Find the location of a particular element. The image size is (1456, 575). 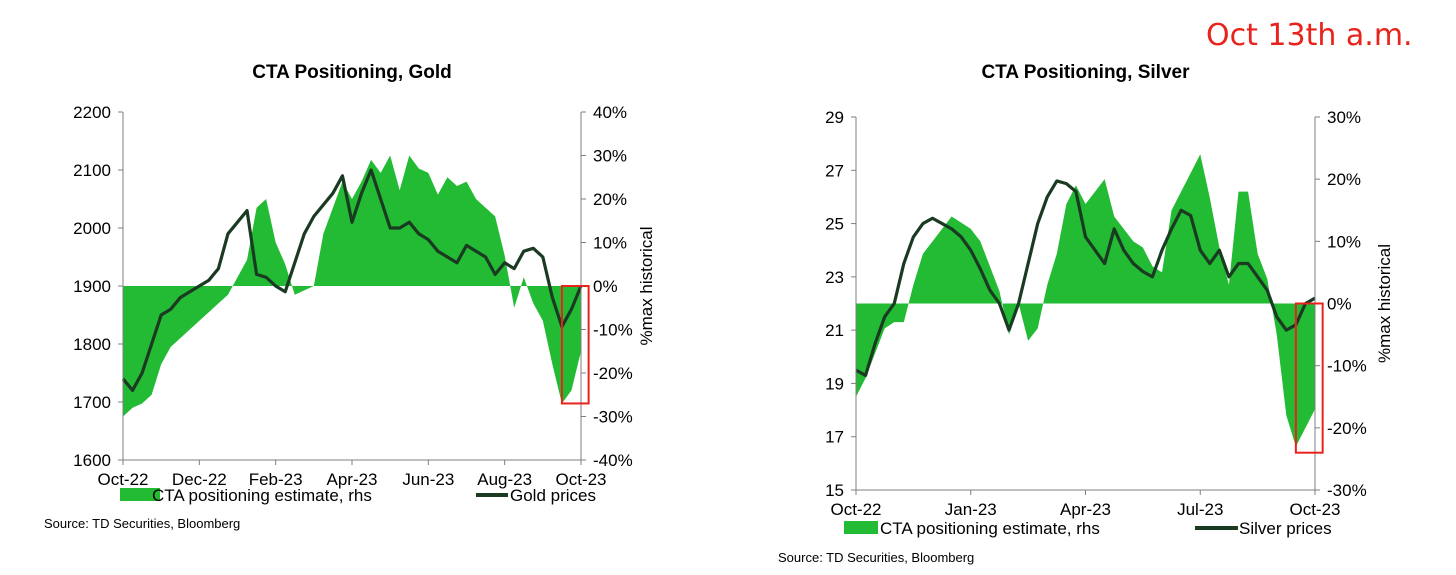

chart-title: CTA Positioning, Gold is located at coordinates (351, 72).